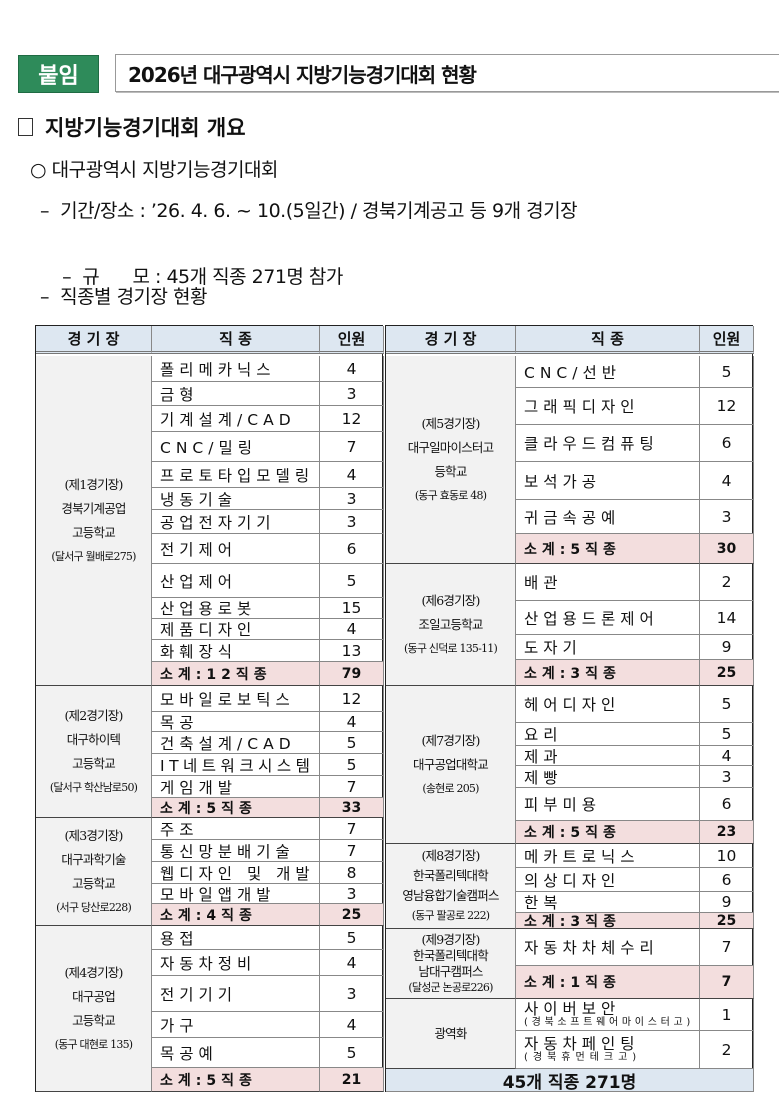  What do you see at coordinates (727, 618) in the screenshot?
I see `job-count: 14` at bounding box center [727, 618].